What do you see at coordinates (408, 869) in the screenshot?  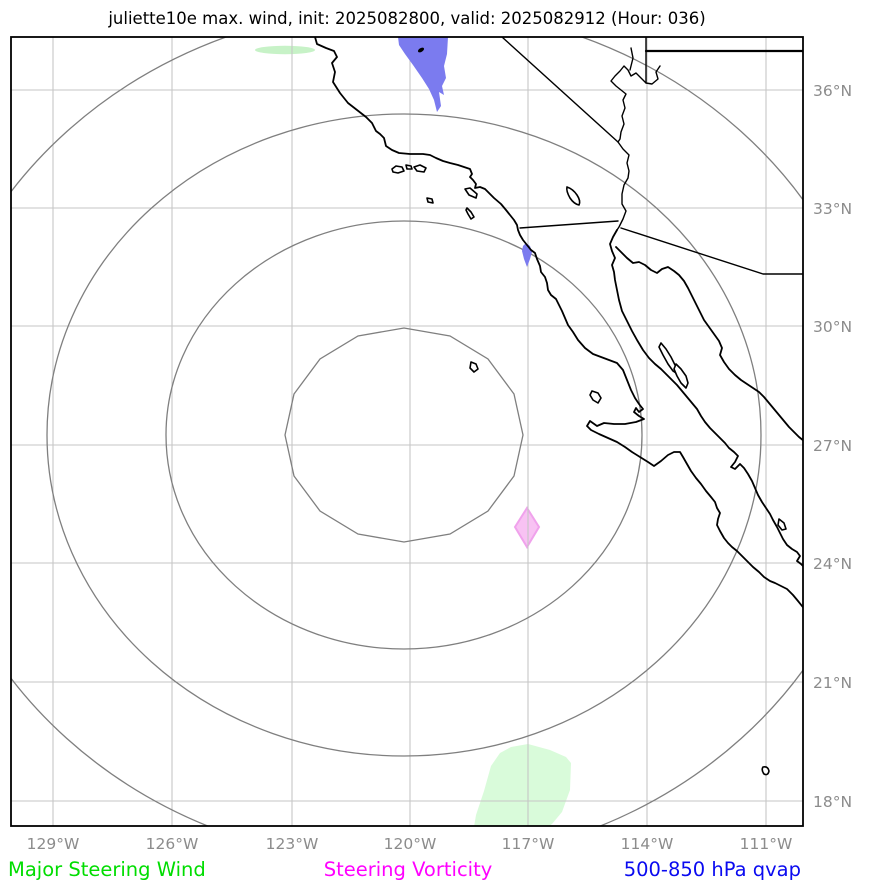 I see `legend-steering-vorticity: Steering Vorticity` at bounding box center [408, 869].